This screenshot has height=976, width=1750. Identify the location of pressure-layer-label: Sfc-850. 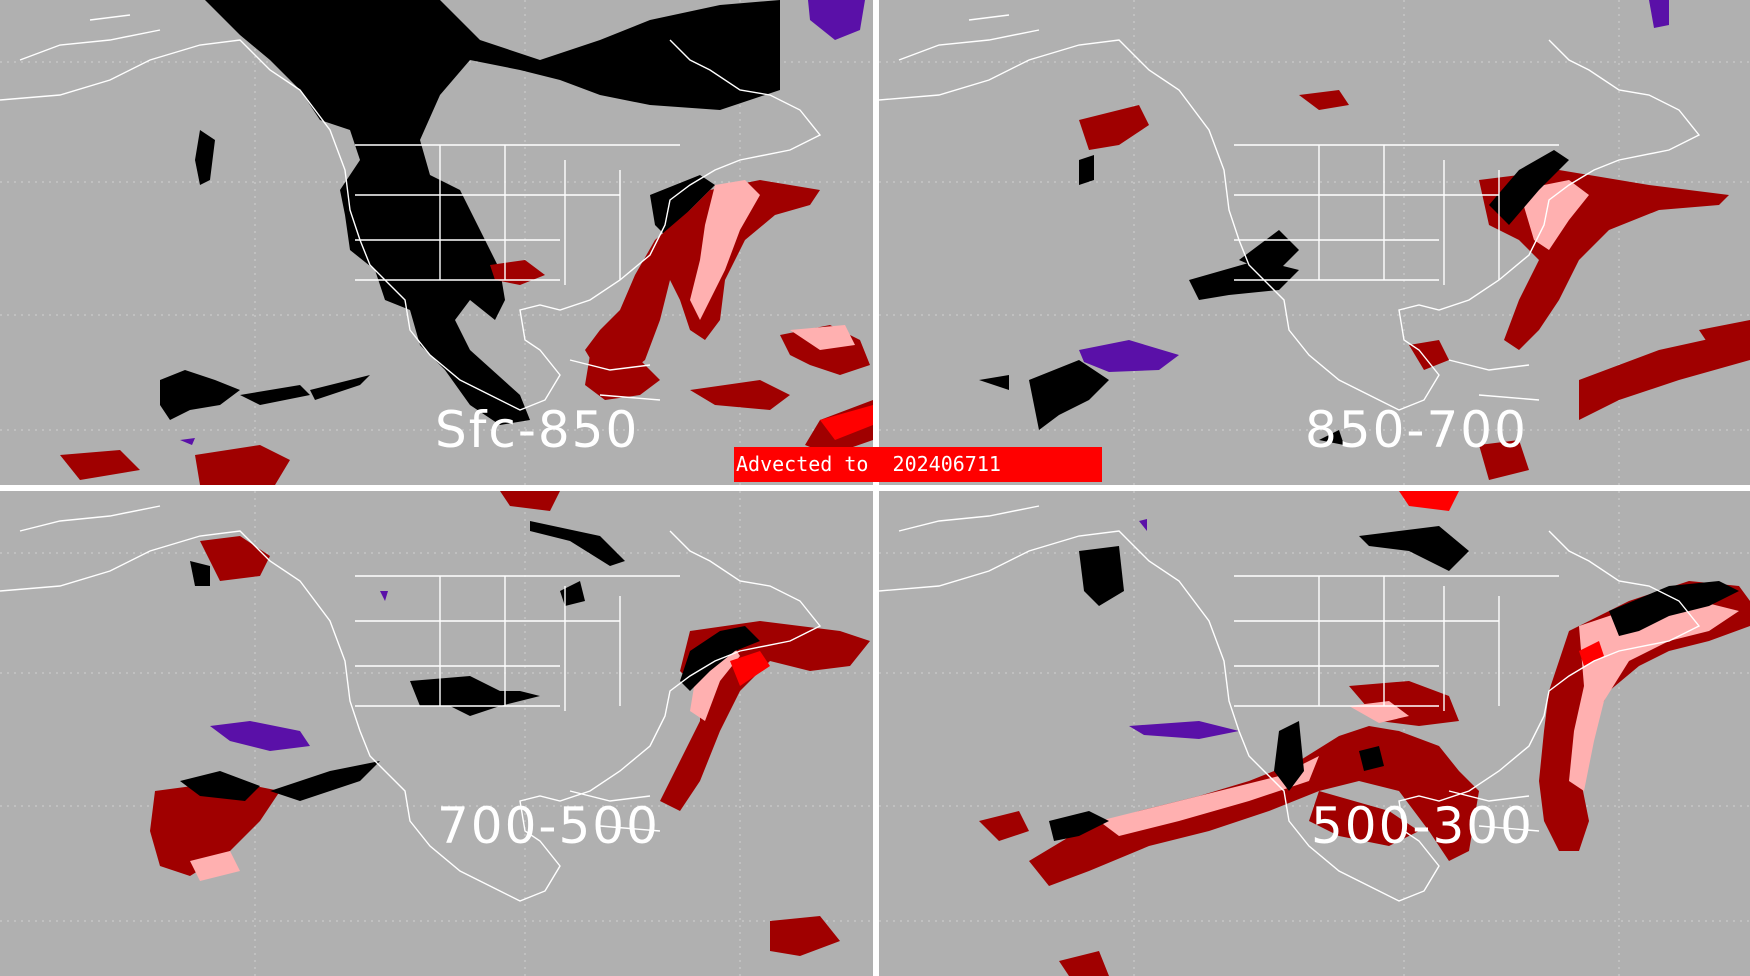
(537, 430).